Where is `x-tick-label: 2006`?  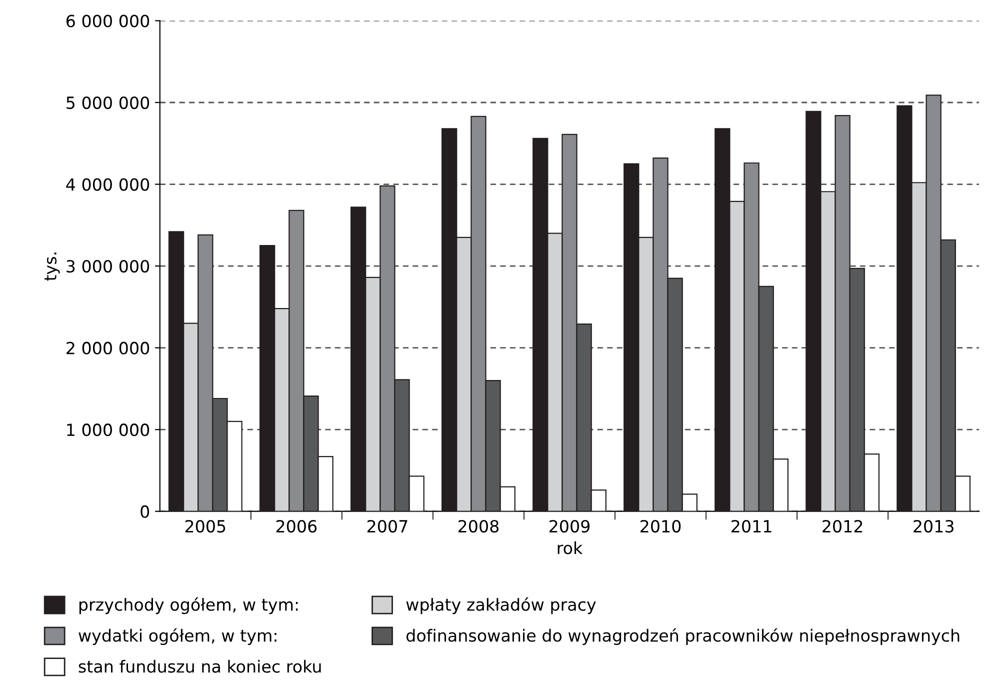
x-tick-label: 2006 is located at coordinates (296, 526).